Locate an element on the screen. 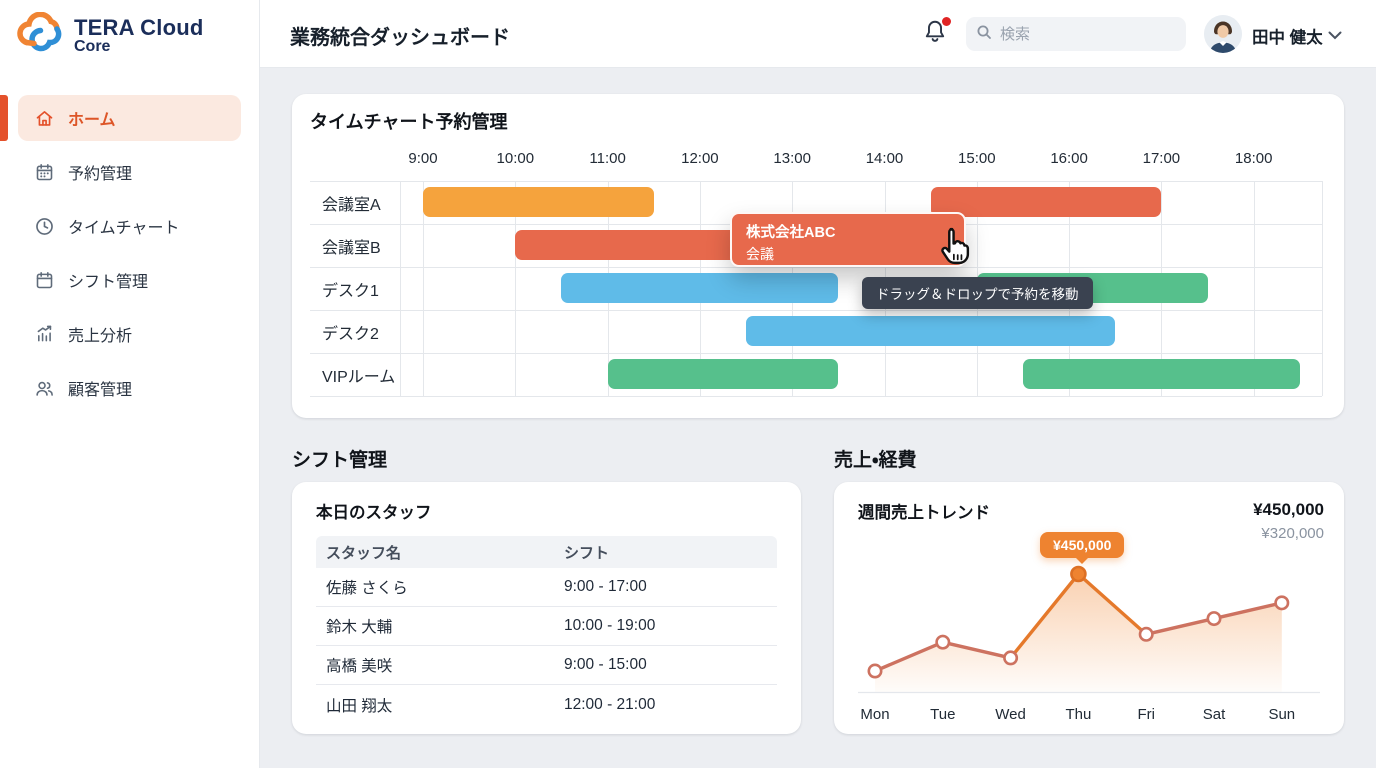 The image size is (1376, 768). chart-day-label: Wed is located at coordinates (1010, 714).